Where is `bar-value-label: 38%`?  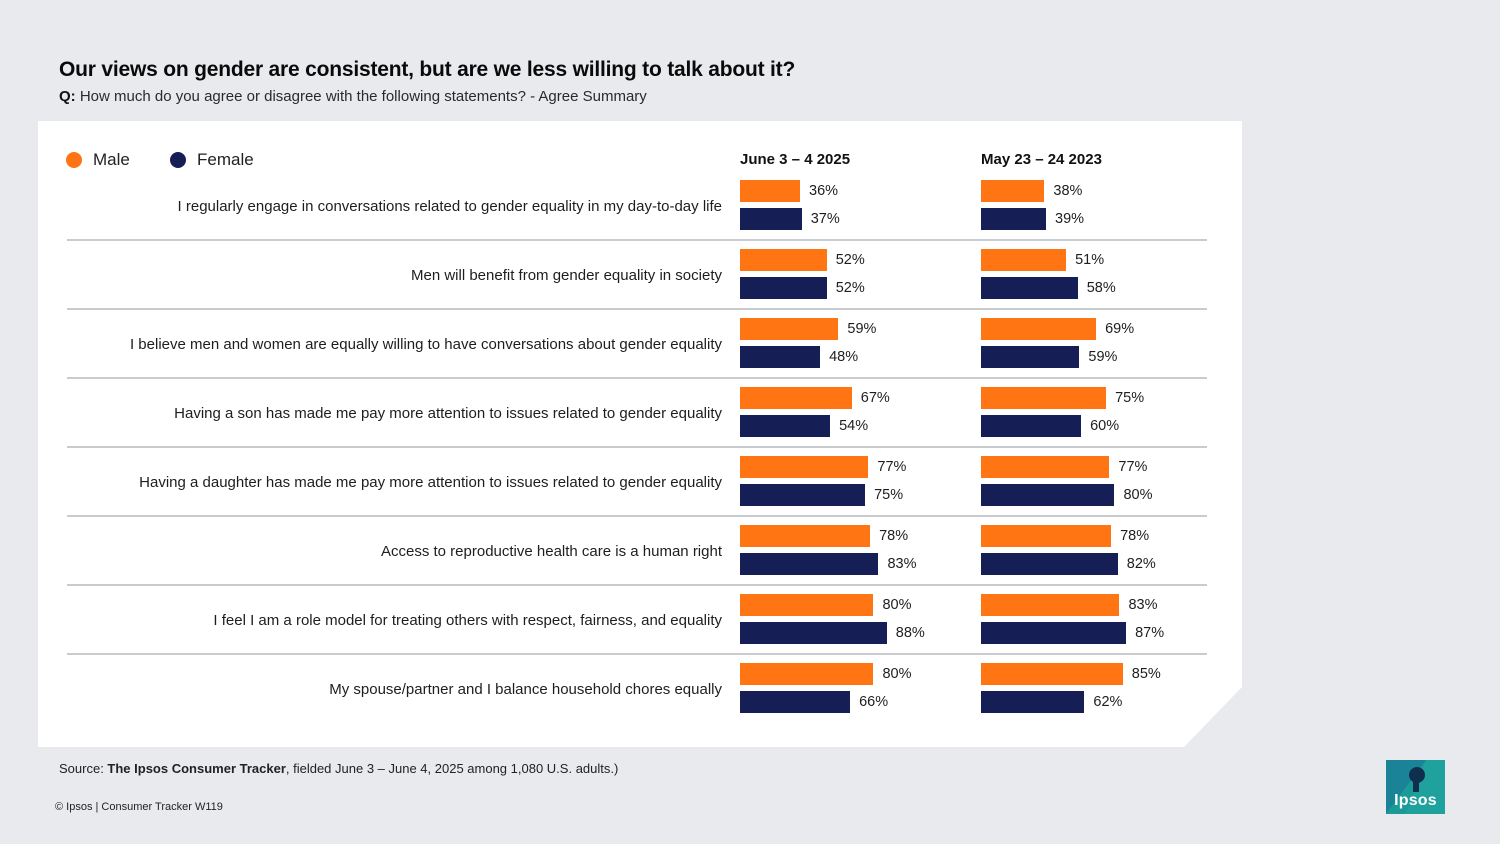 bar-value-label: 38% is located at coordinates (1068, 191).